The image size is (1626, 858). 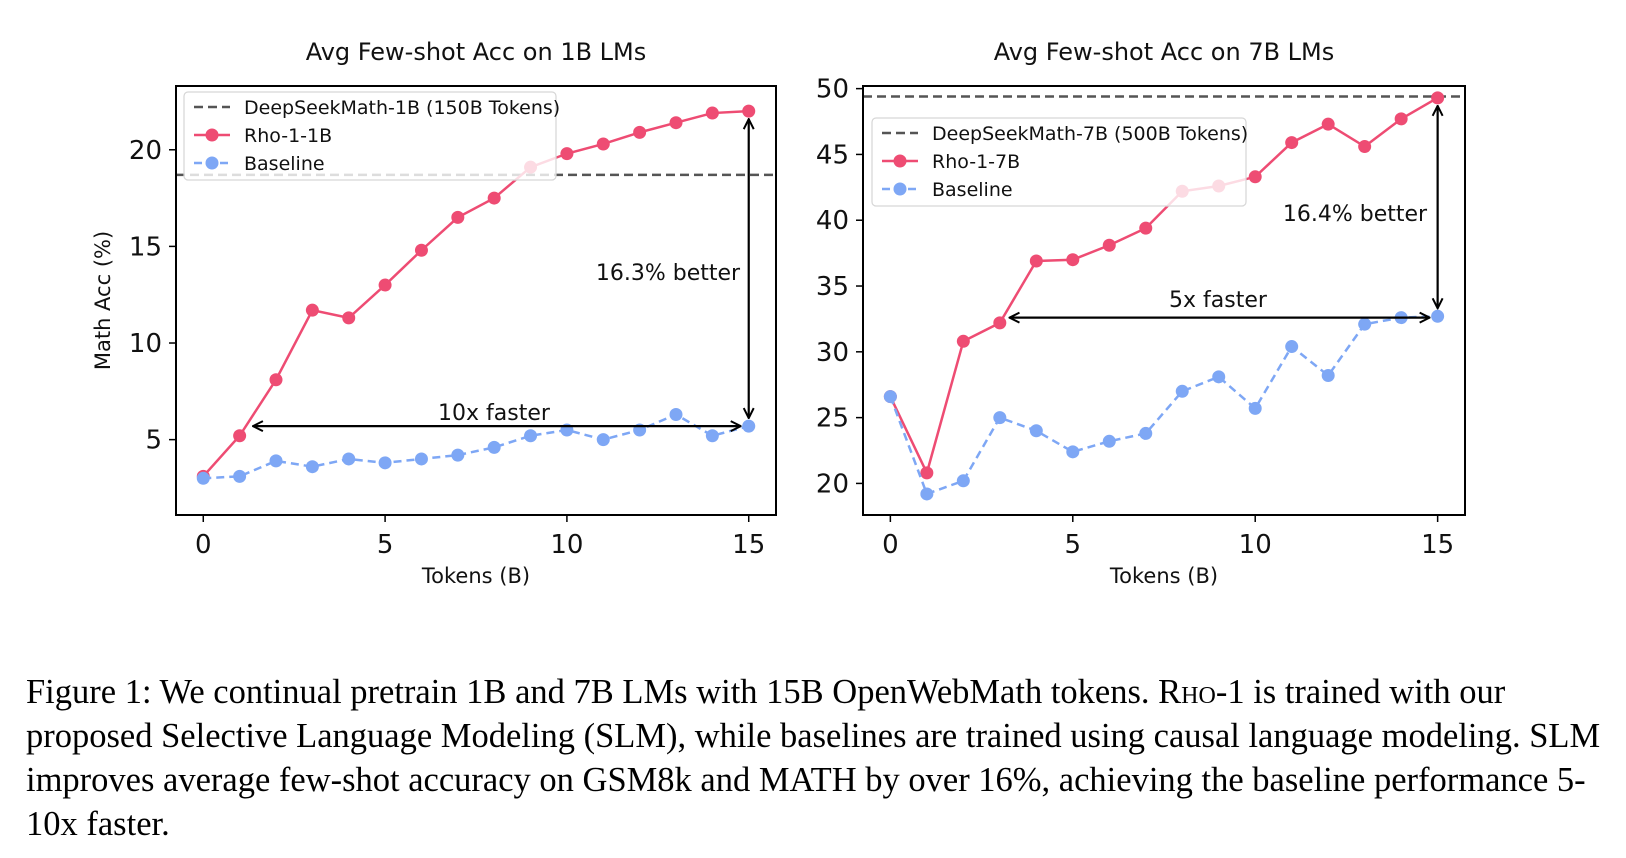 What do you see at coordinates (1355, 214) in the screenshot?
I see `better-annotation: 16.4% better` at bounding box center [1355, 214].